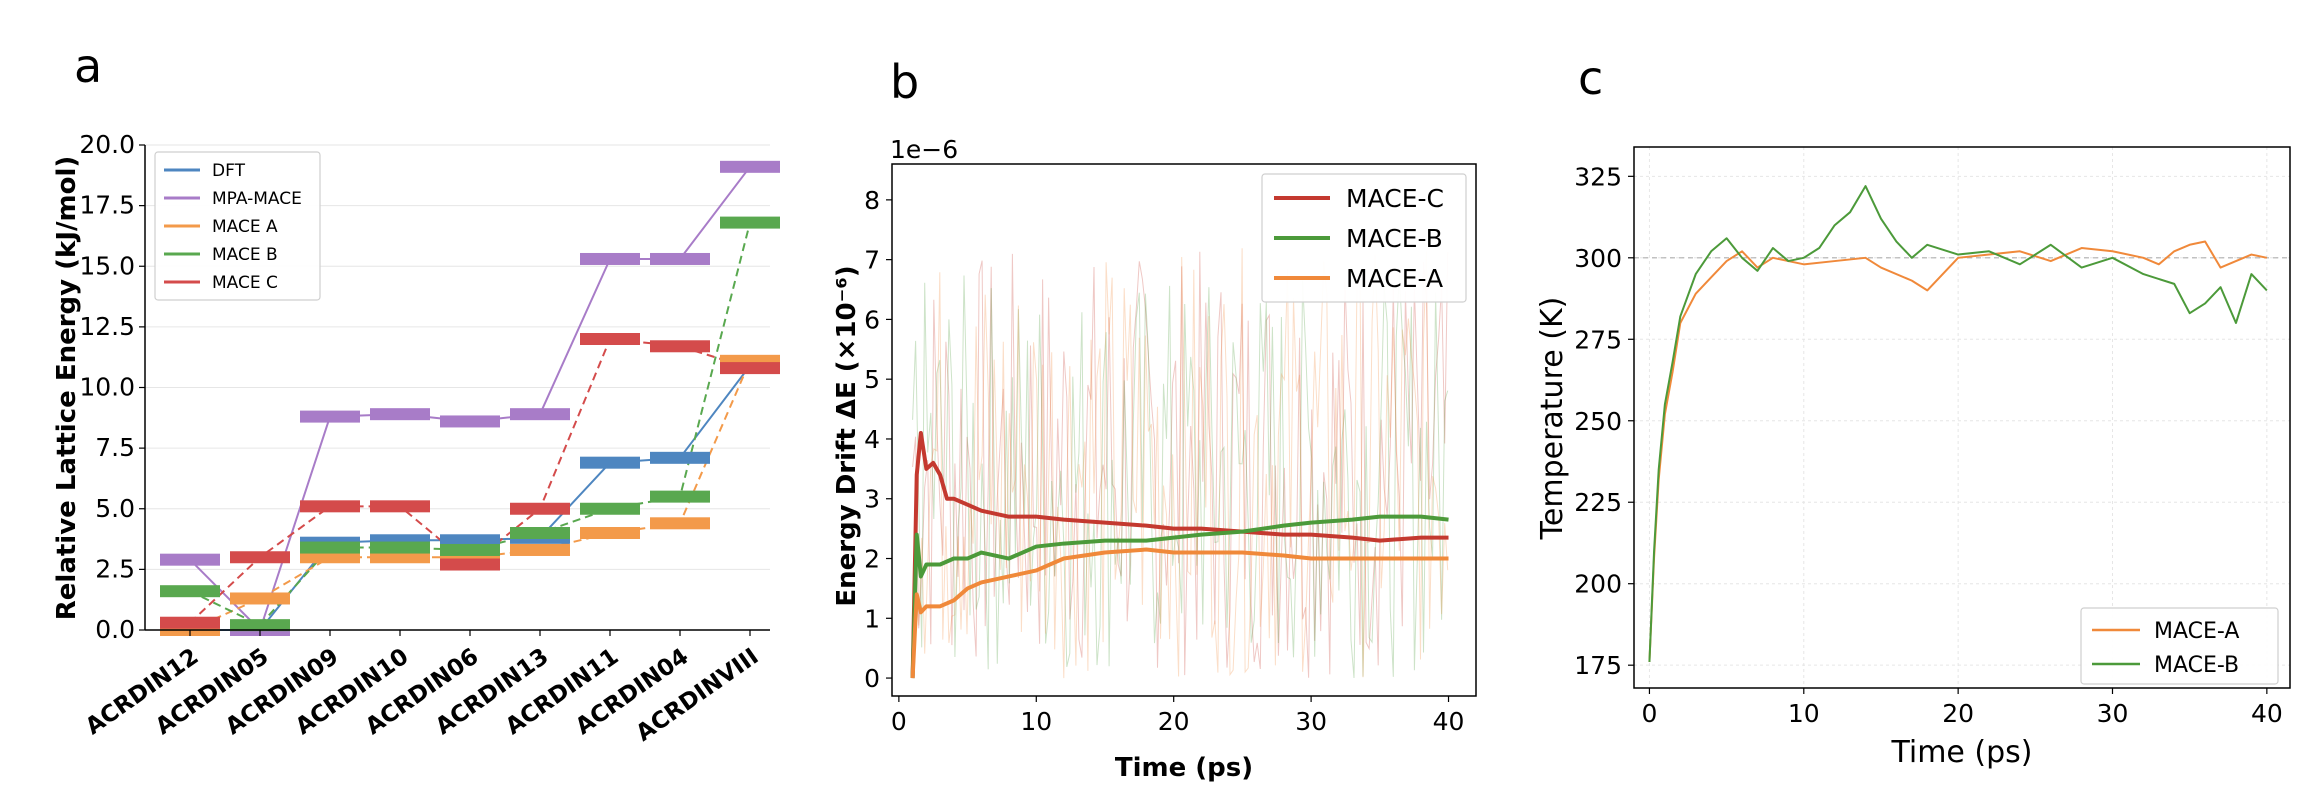 The height and width of the screenshot is (788, 2302). I want to click on panel-a-ytick-label: 12.5, so click(107, 326).